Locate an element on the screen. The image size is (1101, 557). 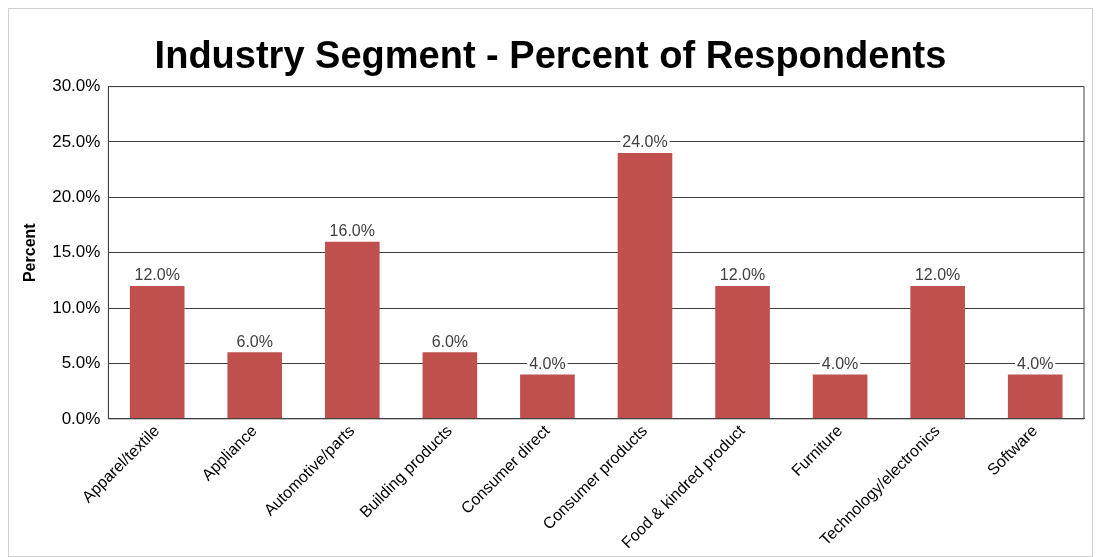
y-tick-label: 30.0% is located at coordinates (76, 86).